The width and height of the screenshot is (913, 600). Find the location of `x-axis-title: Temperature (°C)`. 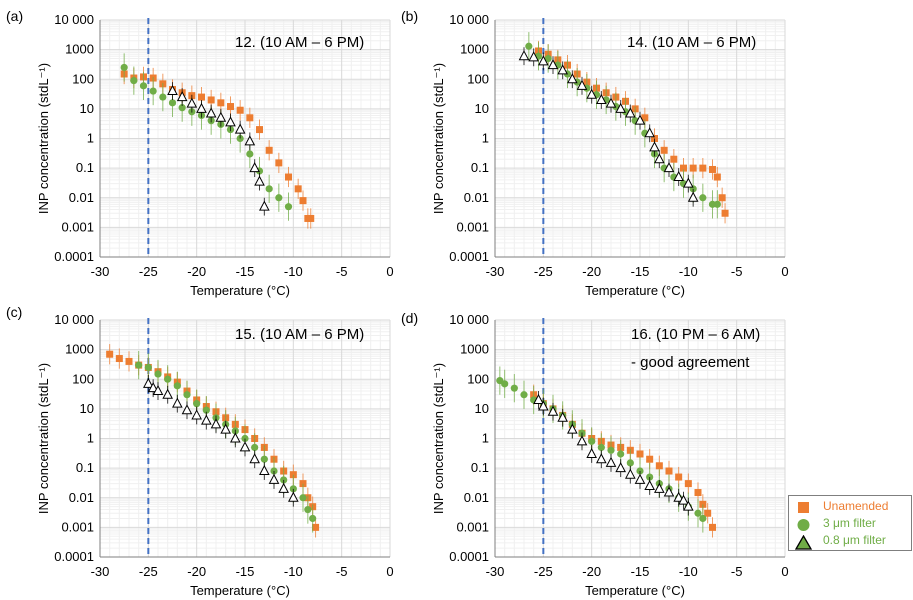

x-axis-title: Temperature (°C) is located at coordinates (240, 290).